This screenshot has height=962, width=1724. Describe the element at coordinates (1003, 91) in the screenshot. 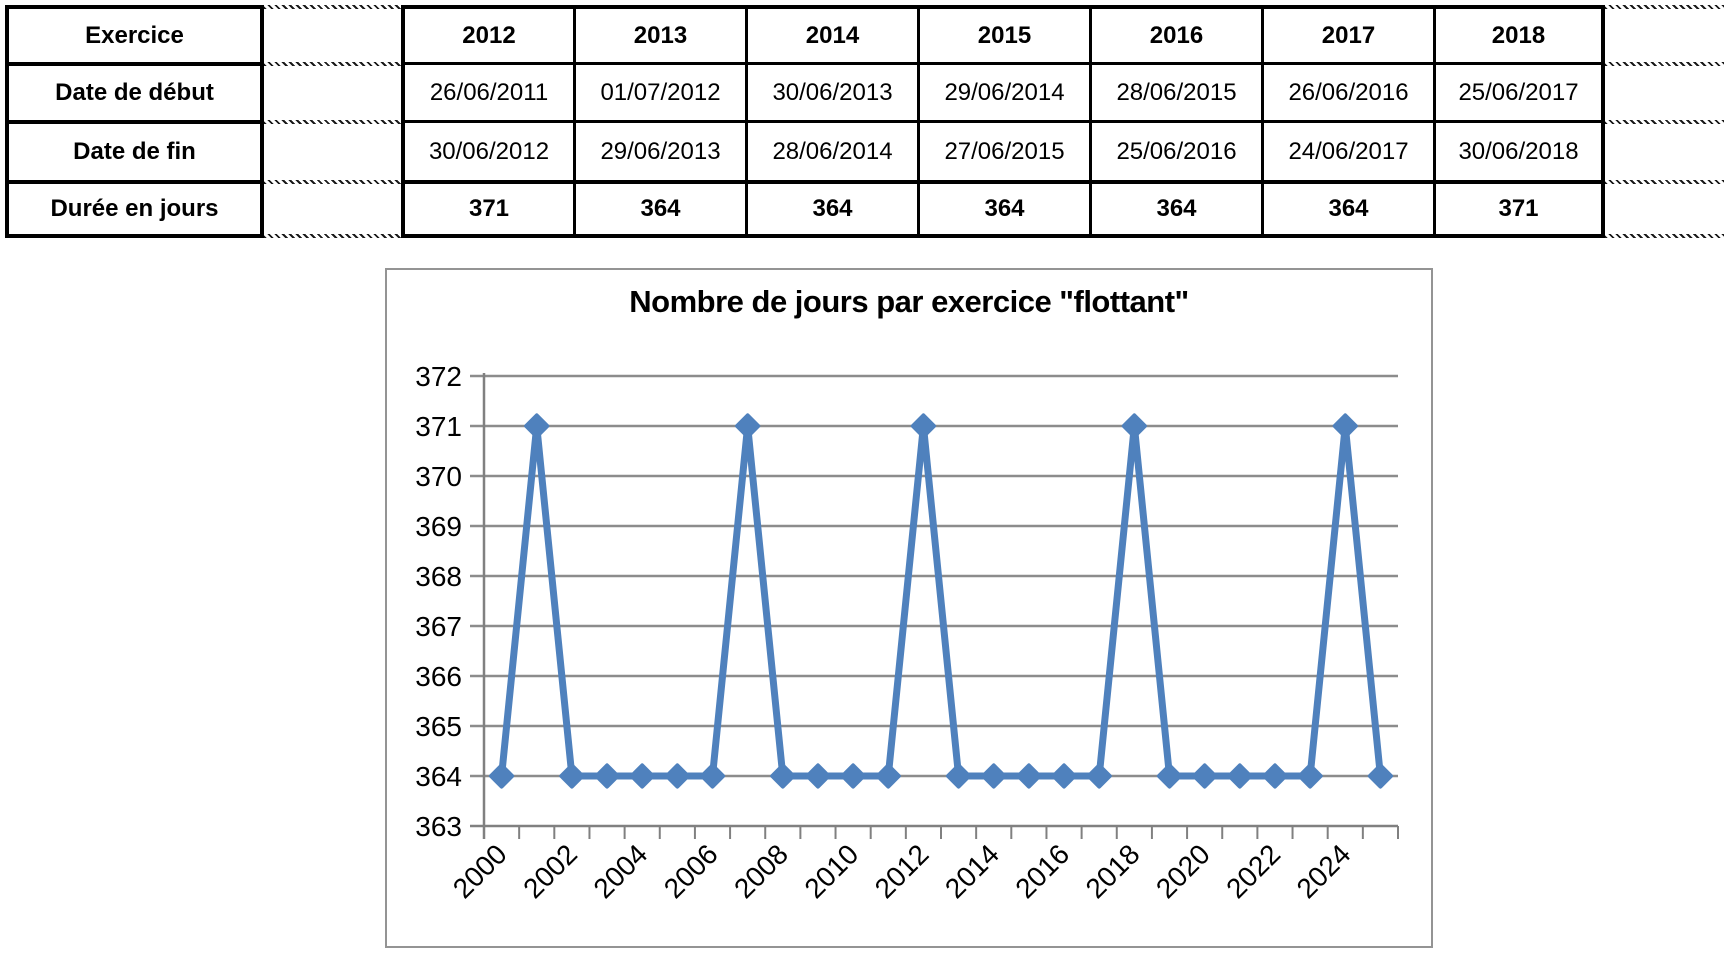

I see `date-debut-cell: 29/06/2014` at that location.